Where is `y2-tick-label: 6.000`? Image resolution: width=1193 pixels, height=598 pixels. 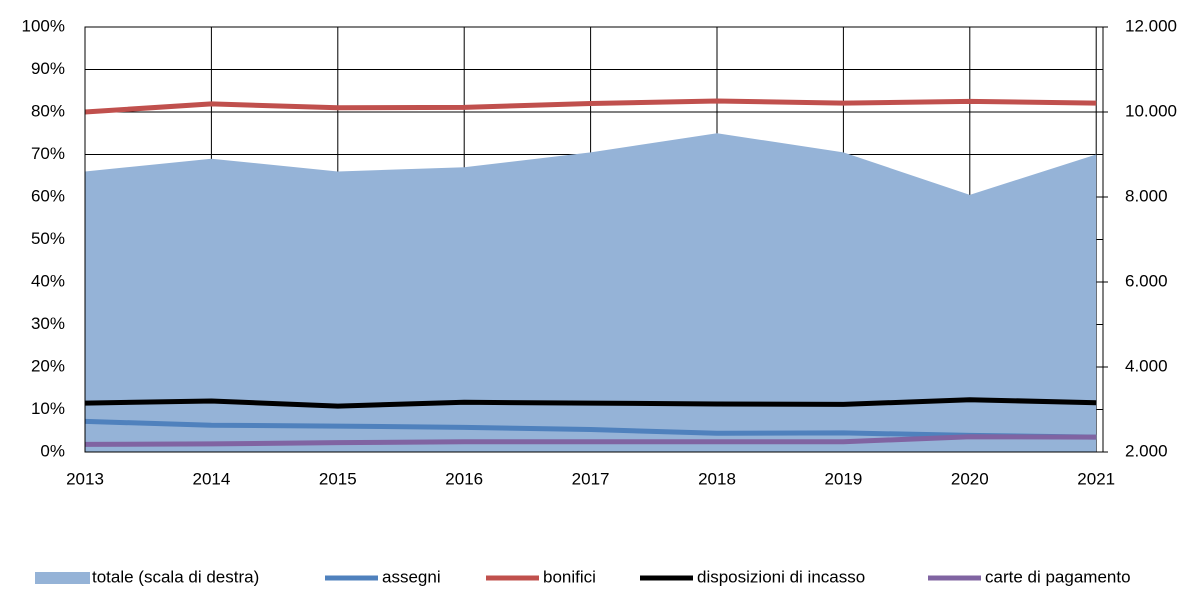 y2-tick-label: 6.000 is located at coordinates (1146, 280).